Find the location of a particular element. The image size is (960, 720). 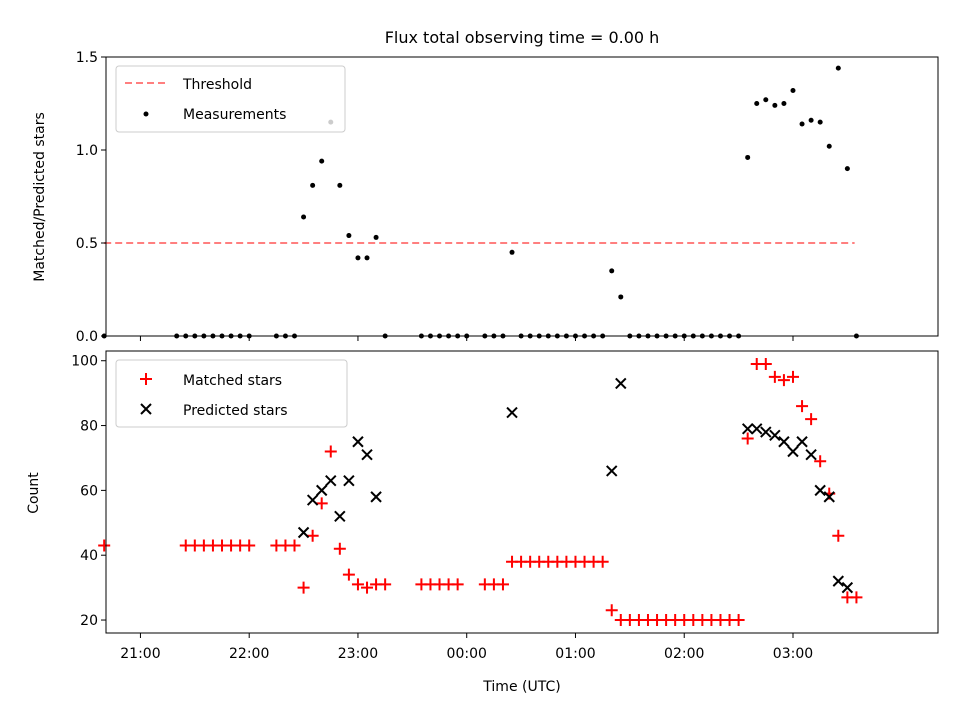

y-tick-label: 1.0 is located at coordinates (87, 151).